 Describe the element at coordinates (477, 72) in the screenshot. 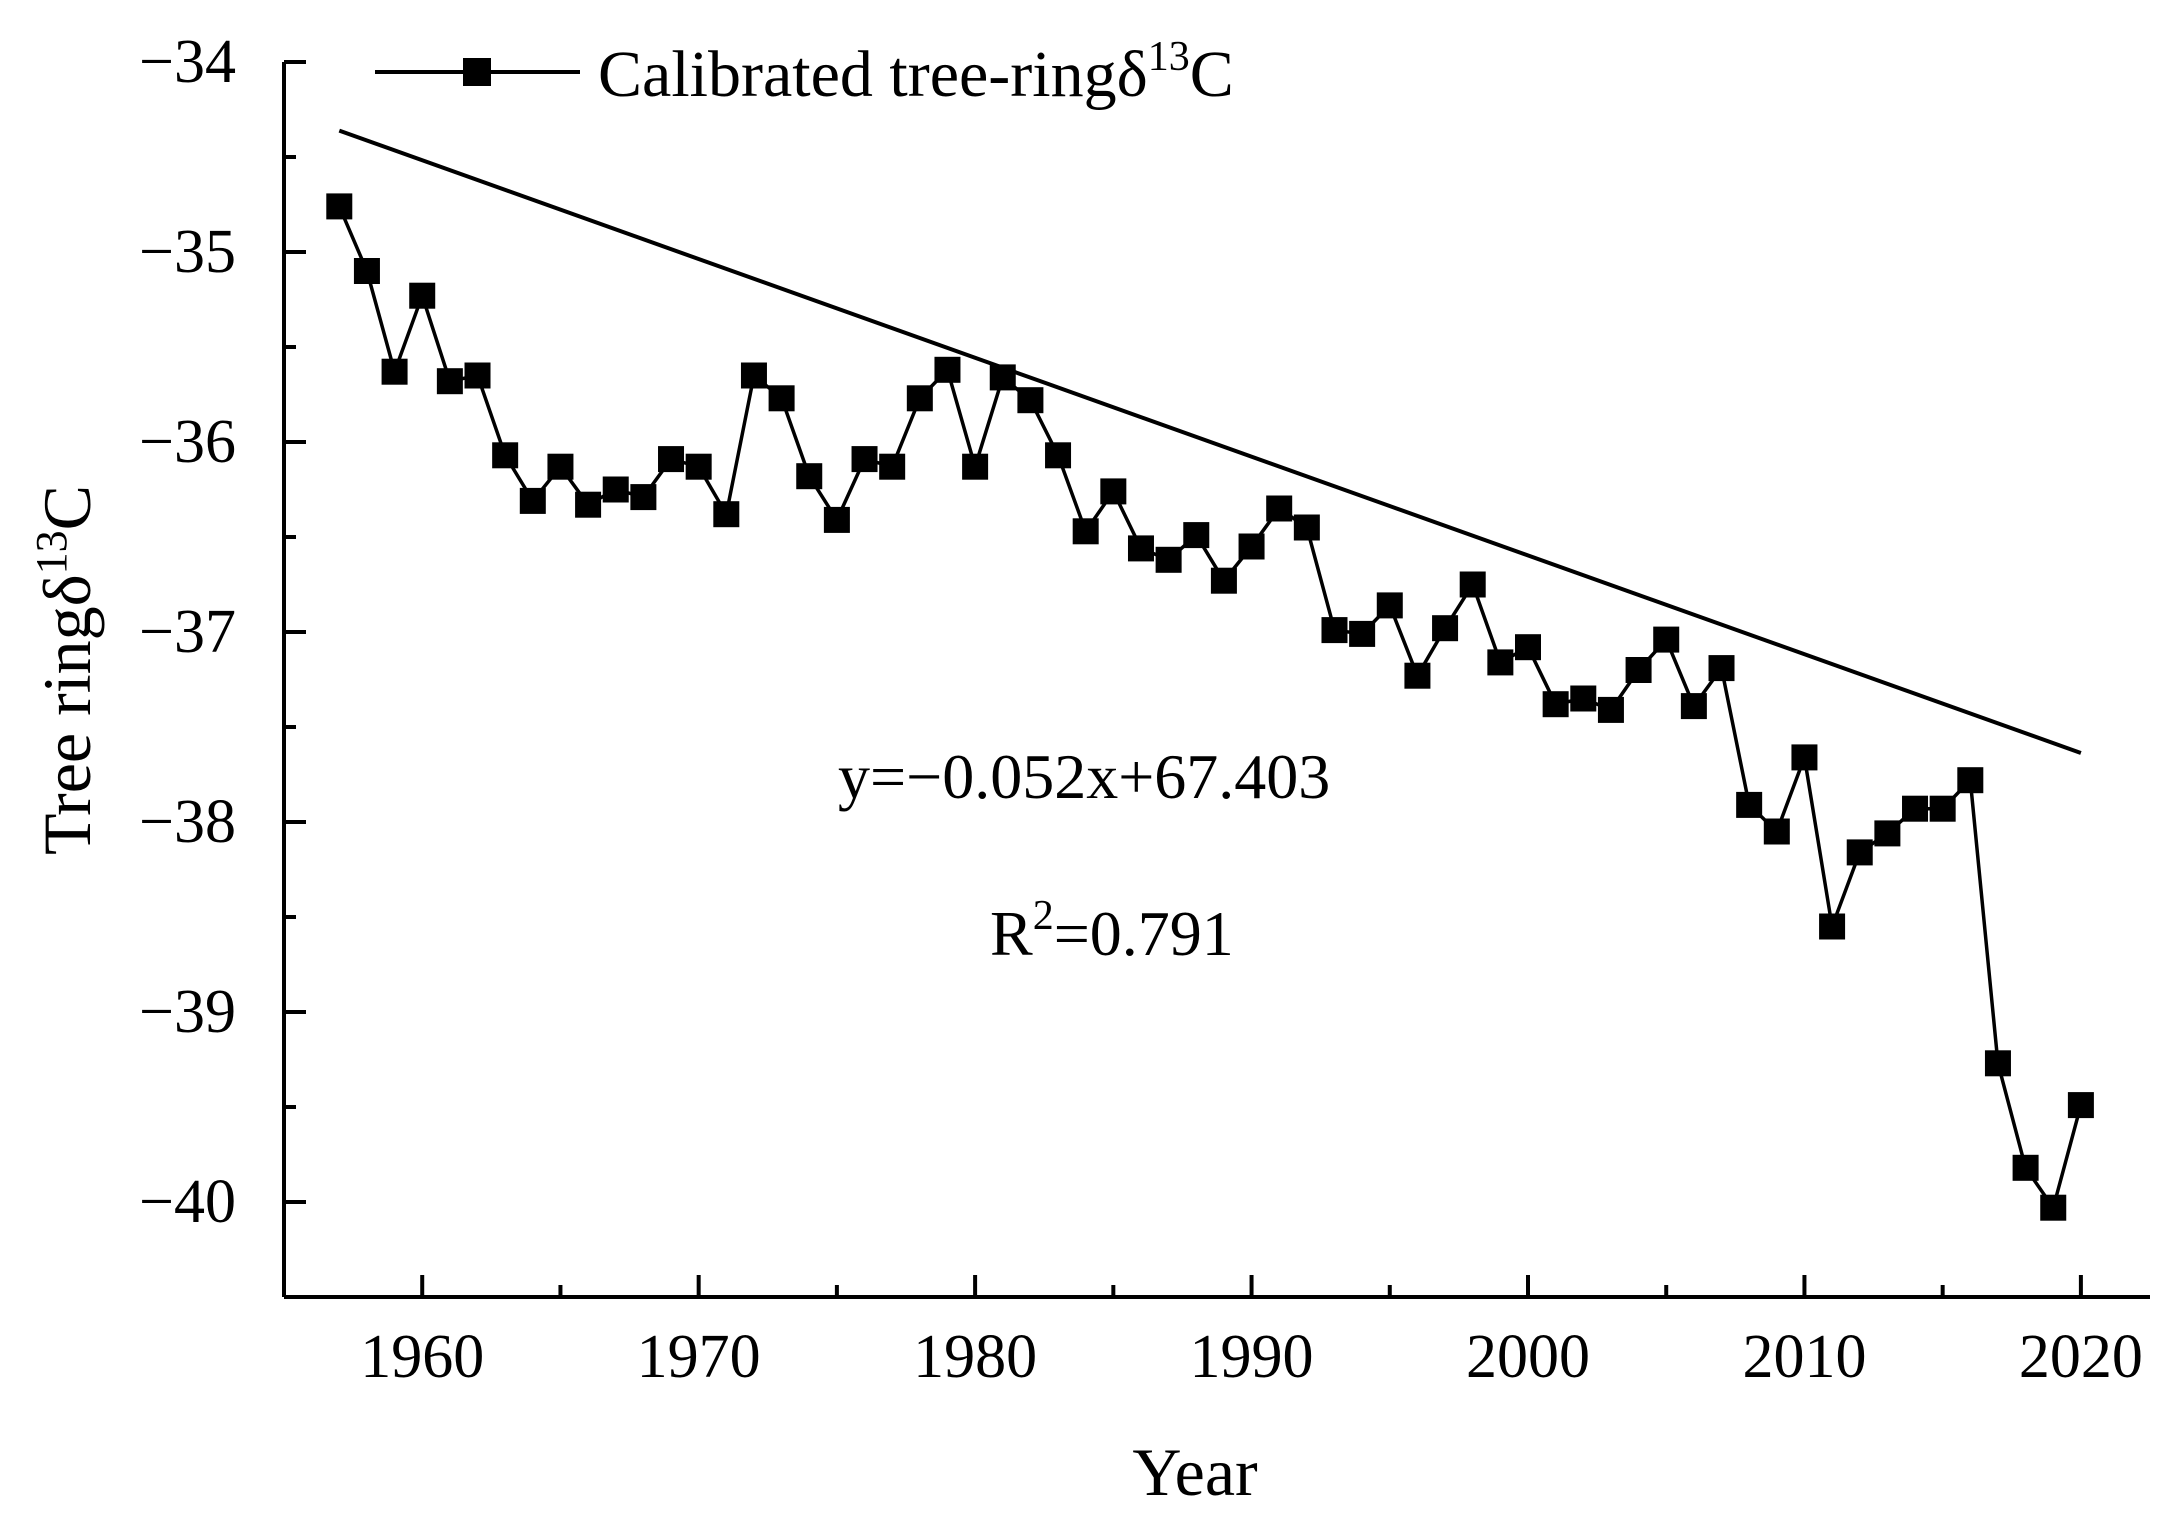

I see `legend-marker` at that location.